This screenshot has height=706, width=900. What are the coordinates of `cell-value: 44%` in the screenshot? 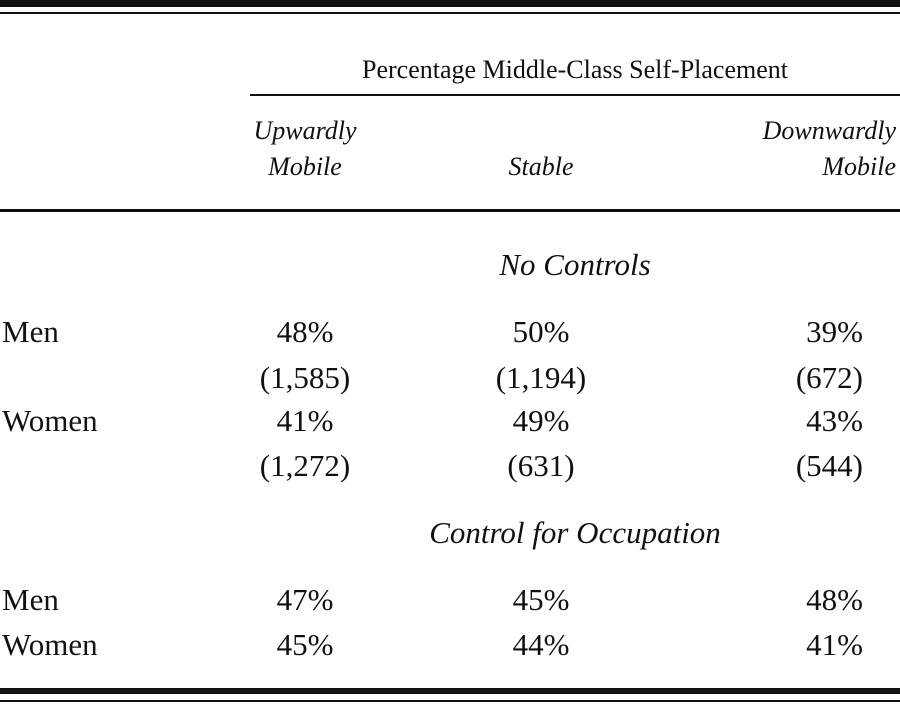 It's located at (541, 644).